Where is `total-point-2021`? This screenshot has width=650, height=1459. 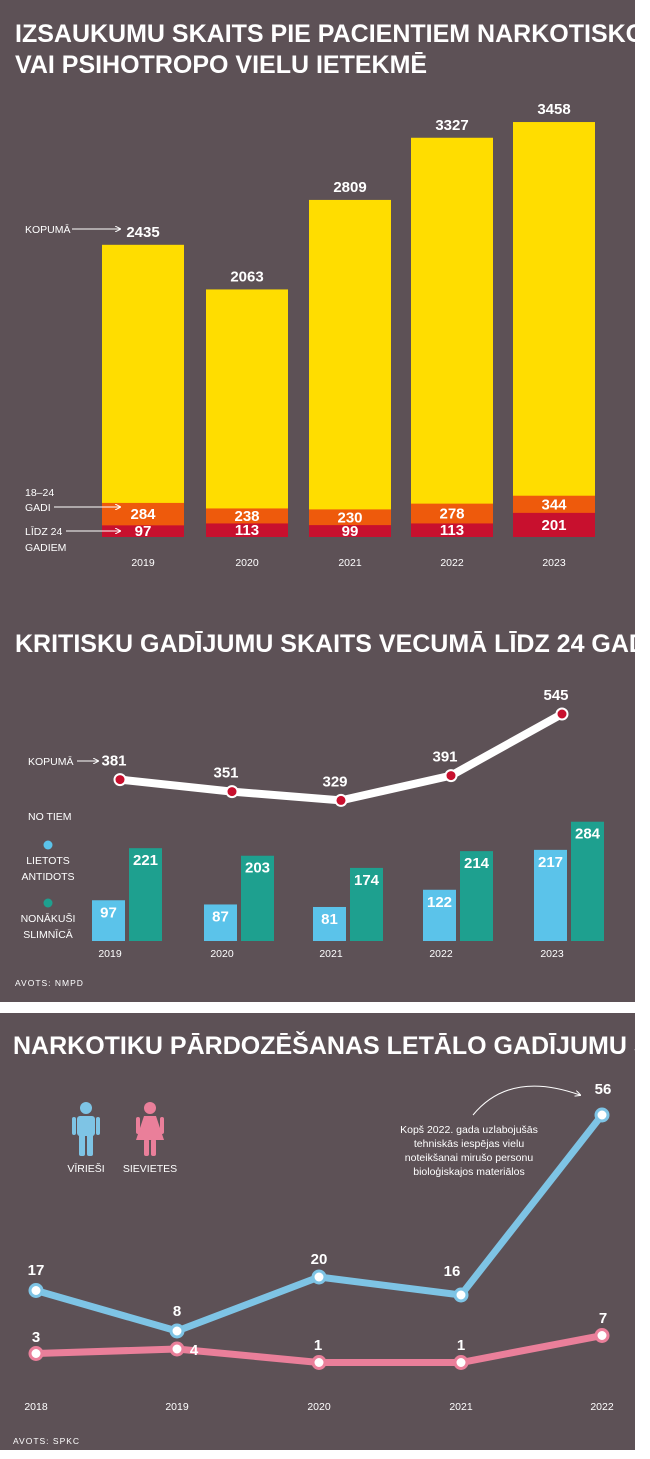
total-point-2021 is located at coordinates (341, 800).